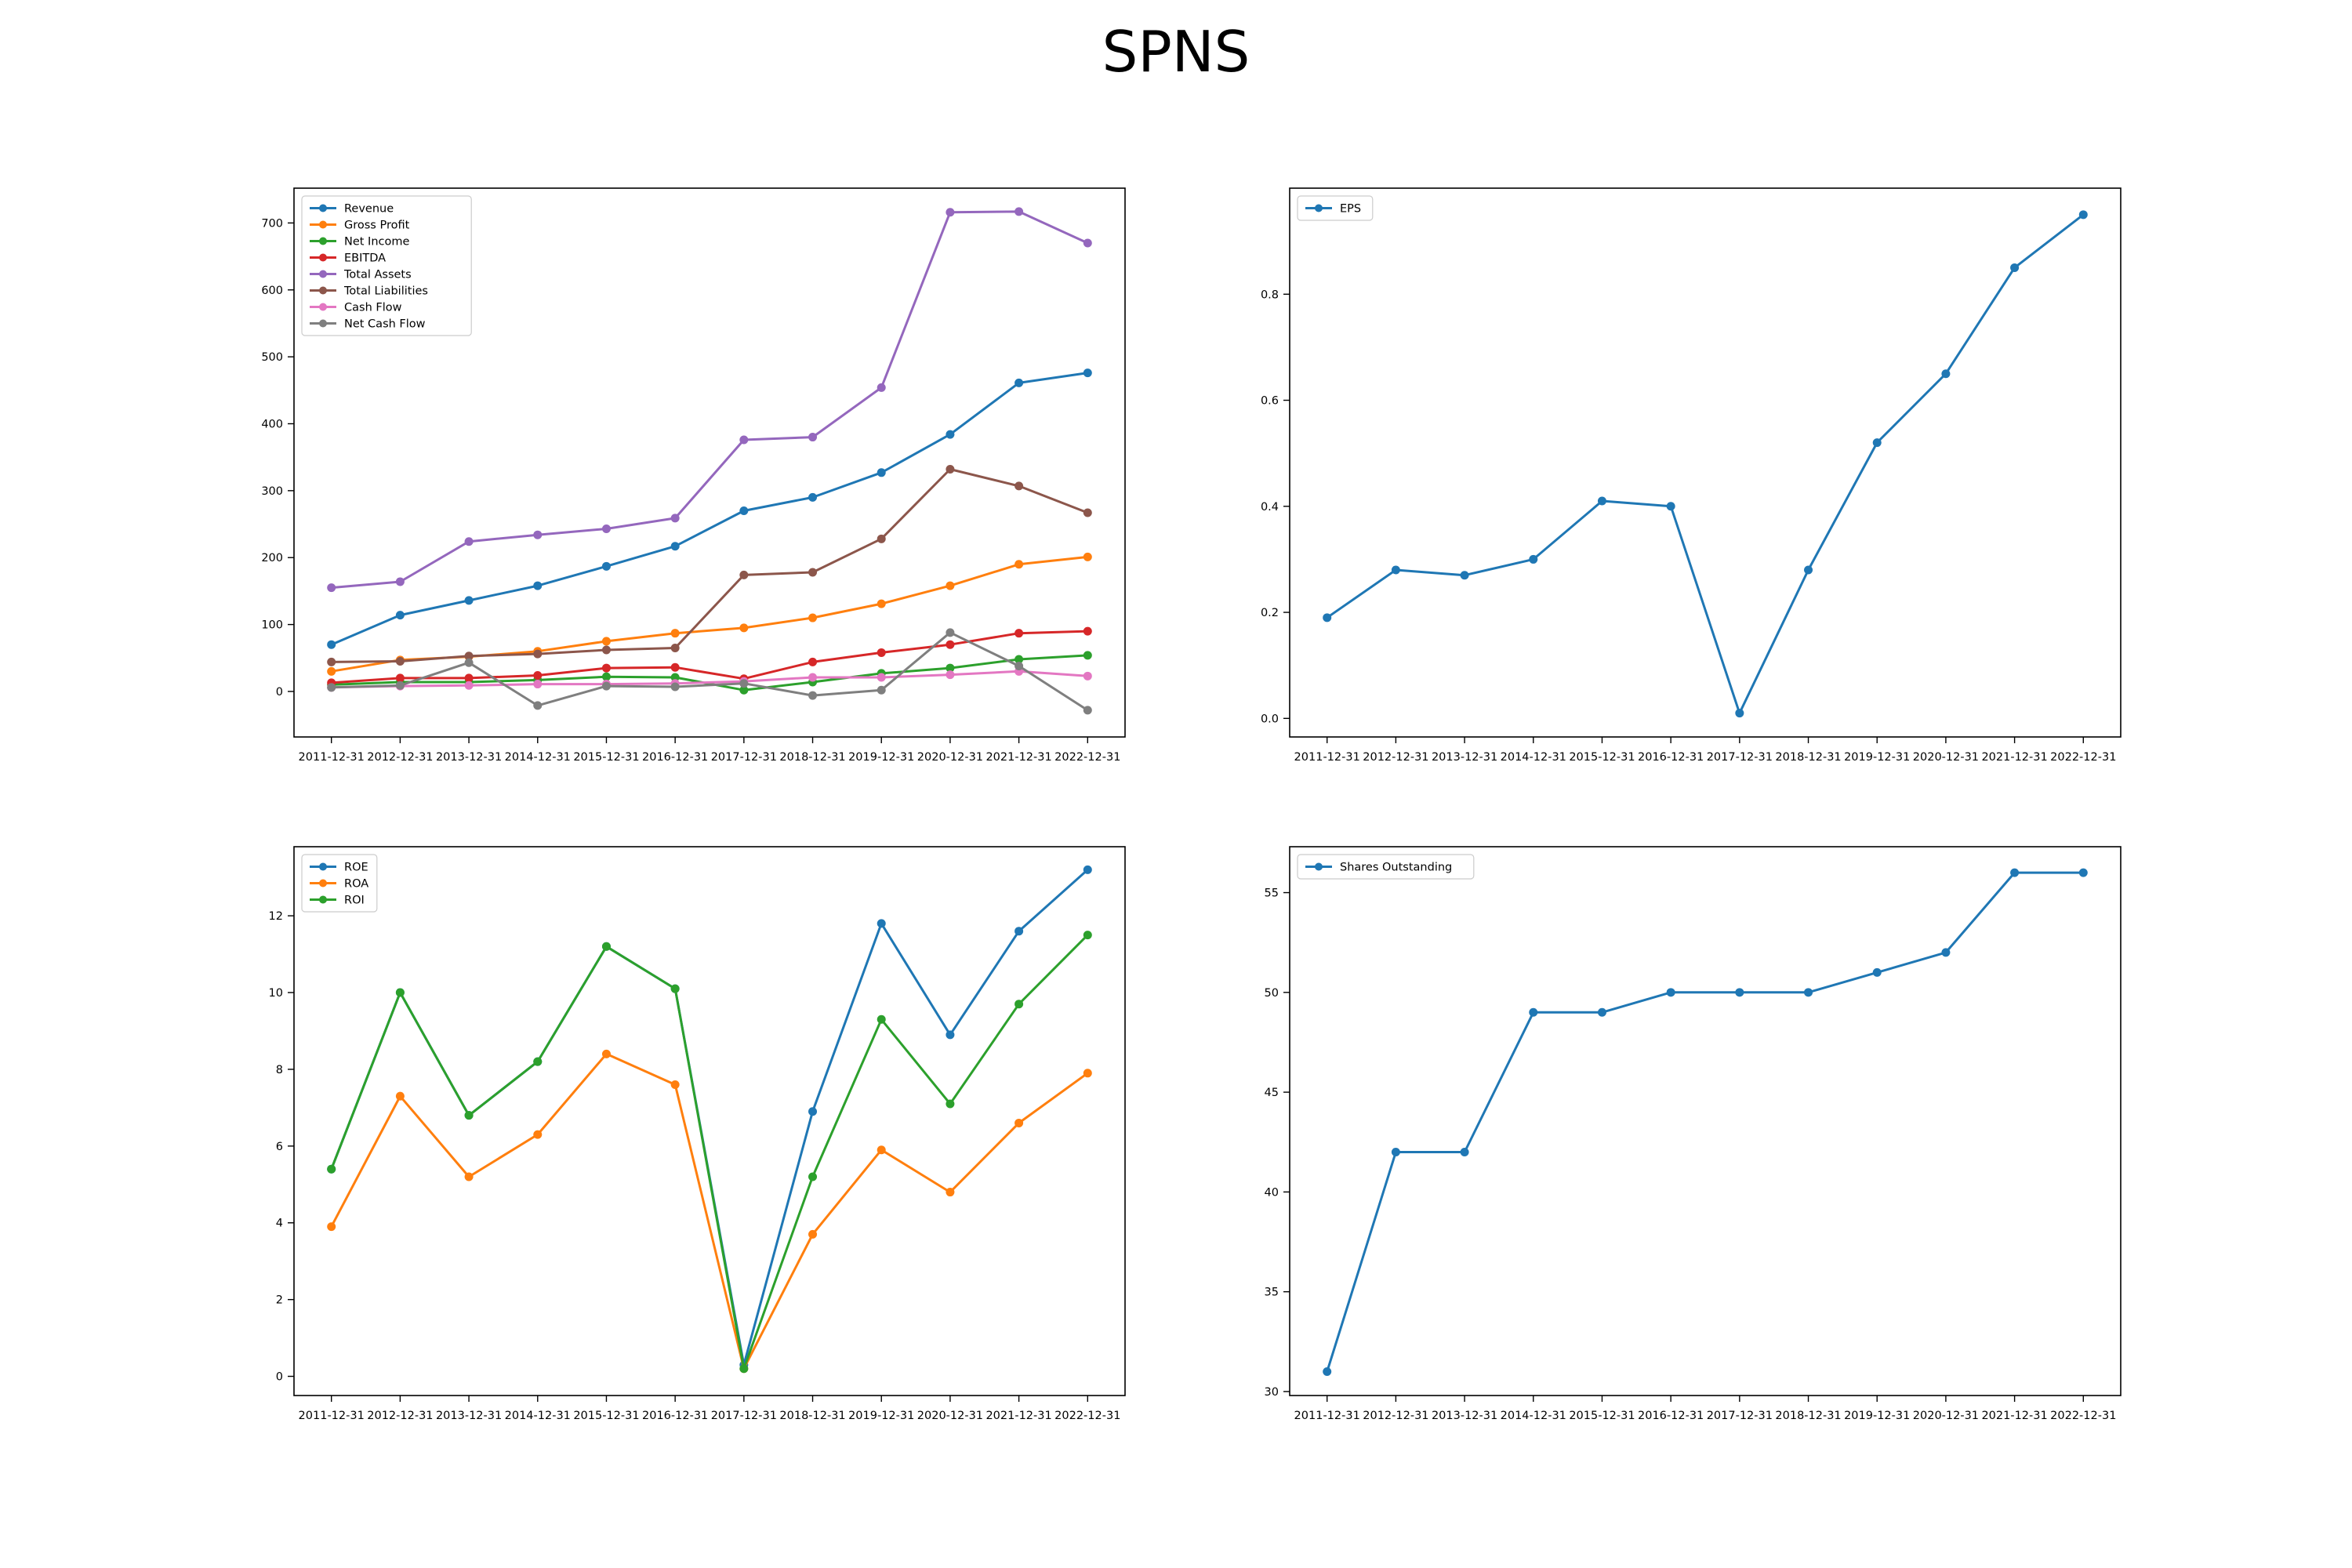 The height and width of the screenshot is (1568, 2352). I want to click on y-tick-label: 0.4, so click(1270, 507).